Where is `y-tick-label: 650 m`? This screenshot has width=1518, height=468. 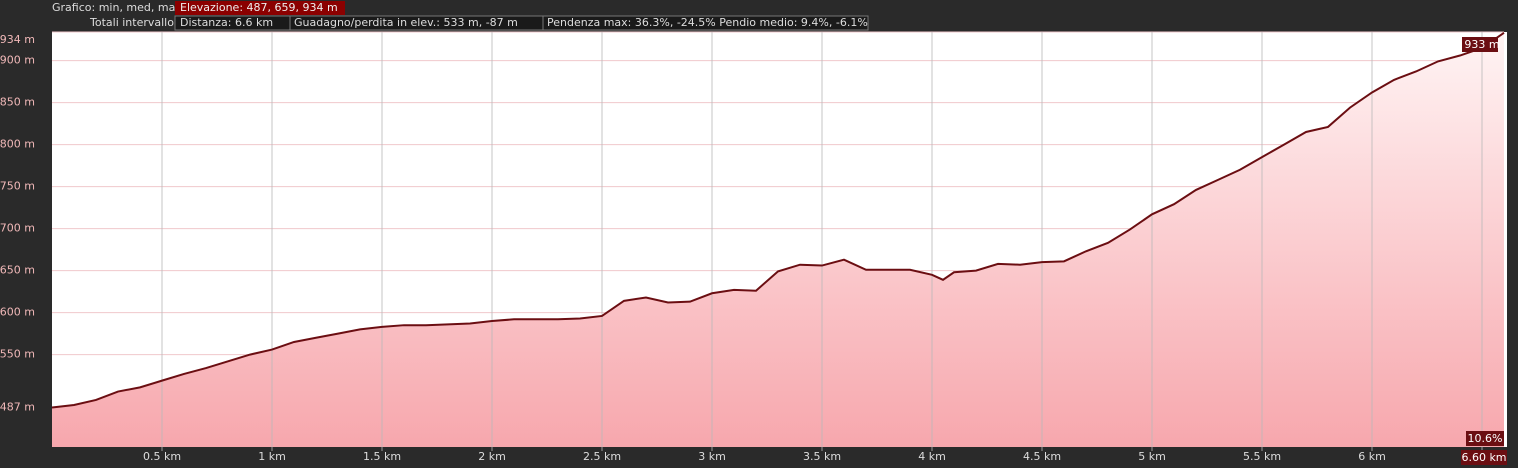
y-tick-label: 650 m is located at coordinates (17, 270).